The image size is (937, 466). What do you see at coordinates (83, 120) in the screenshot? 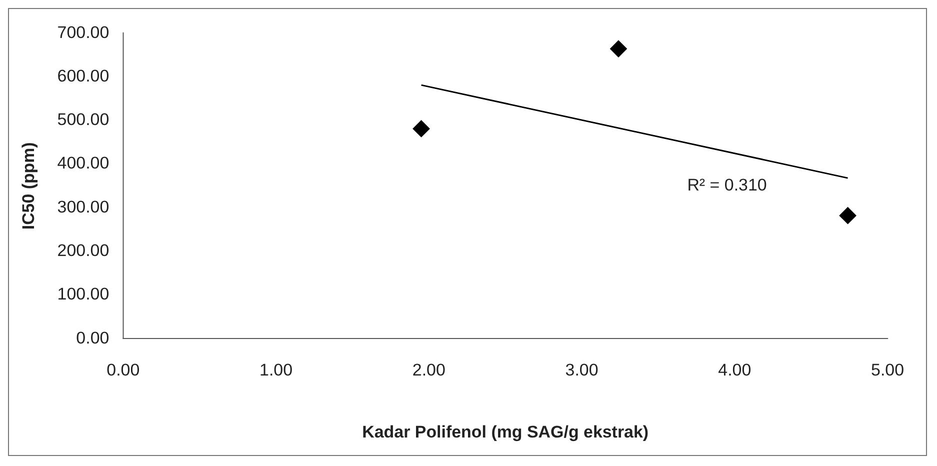
I see `y-tick-label: 500.00` at bounding box center [83, 120].